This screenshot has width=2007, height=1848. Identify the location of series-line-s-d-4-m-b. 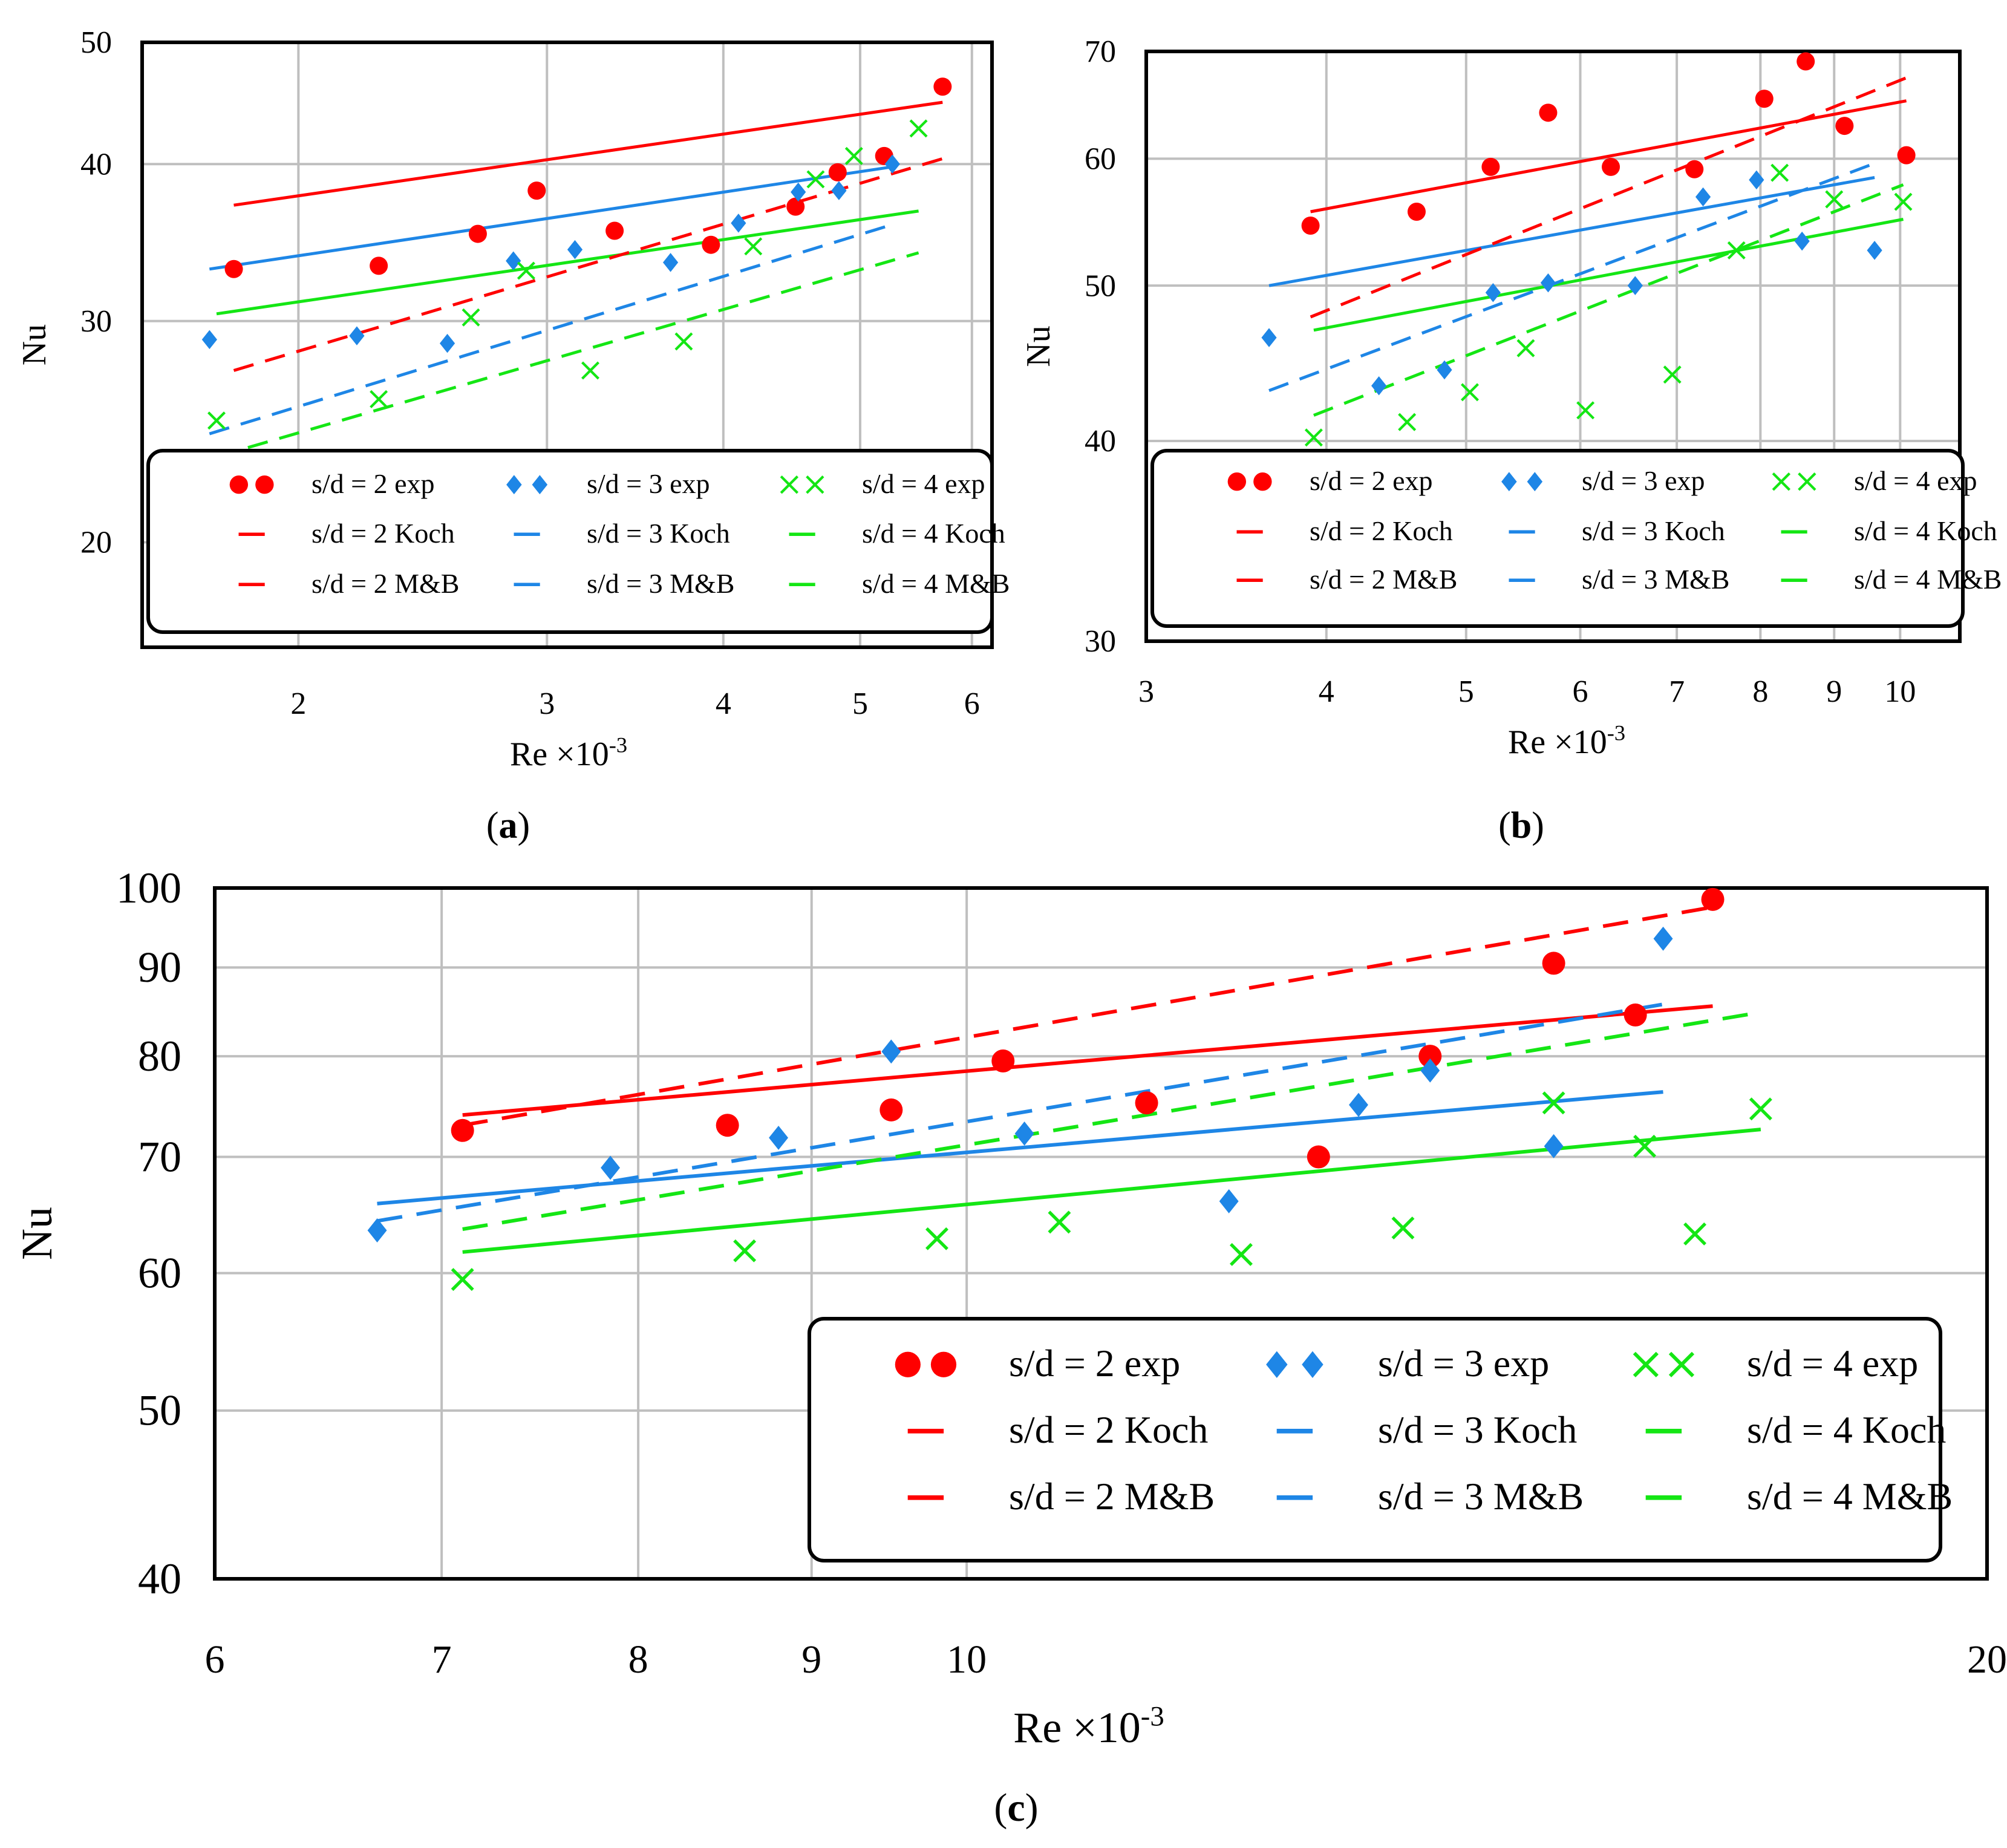
(1608, 300).